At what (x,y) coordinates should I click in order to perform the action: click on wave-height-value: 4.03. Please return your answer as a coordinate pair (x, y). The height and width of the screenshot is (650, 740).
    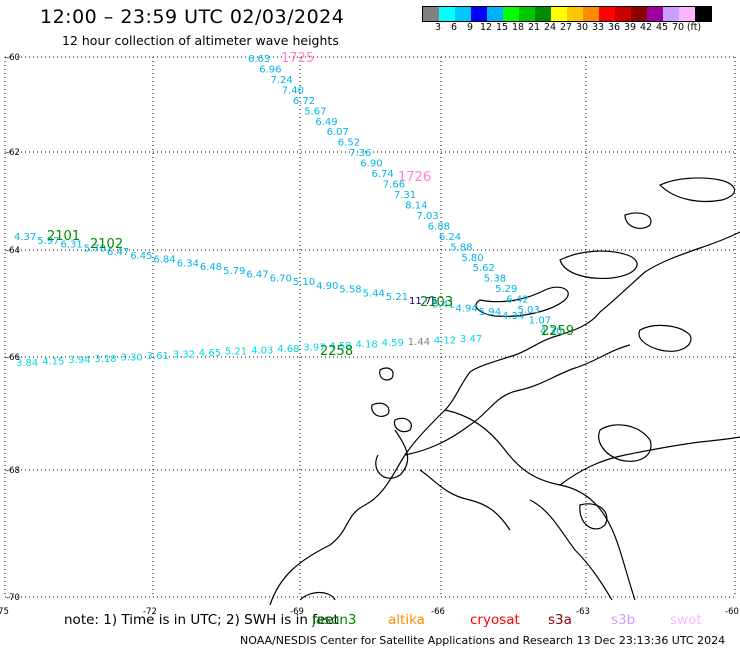
    Looking at the image, I should click on (262, 350).